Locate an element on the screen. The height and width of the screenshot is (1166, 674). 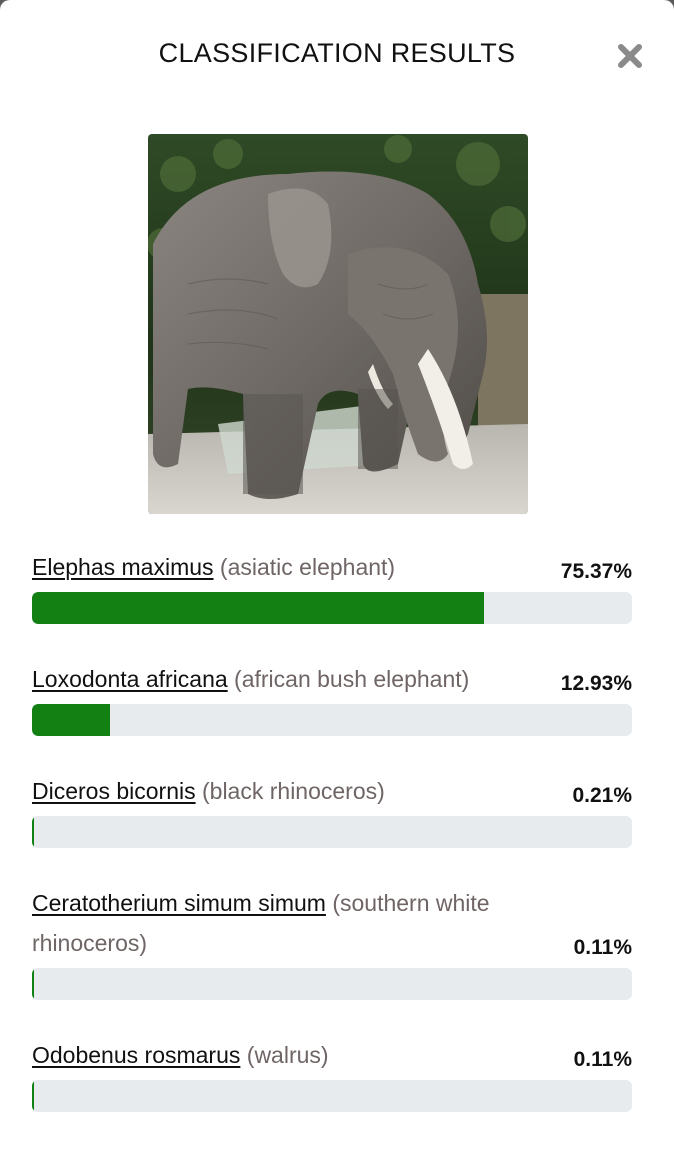
result-label: Diceros bicornis (black rhinoceros) is located at coordinates (282, 791).